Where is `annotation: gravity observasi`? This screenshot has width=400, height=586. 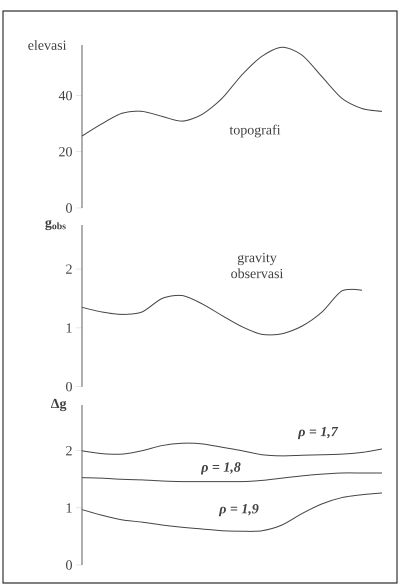 annotation: gravity observasi is located at coordinates (257, 265).